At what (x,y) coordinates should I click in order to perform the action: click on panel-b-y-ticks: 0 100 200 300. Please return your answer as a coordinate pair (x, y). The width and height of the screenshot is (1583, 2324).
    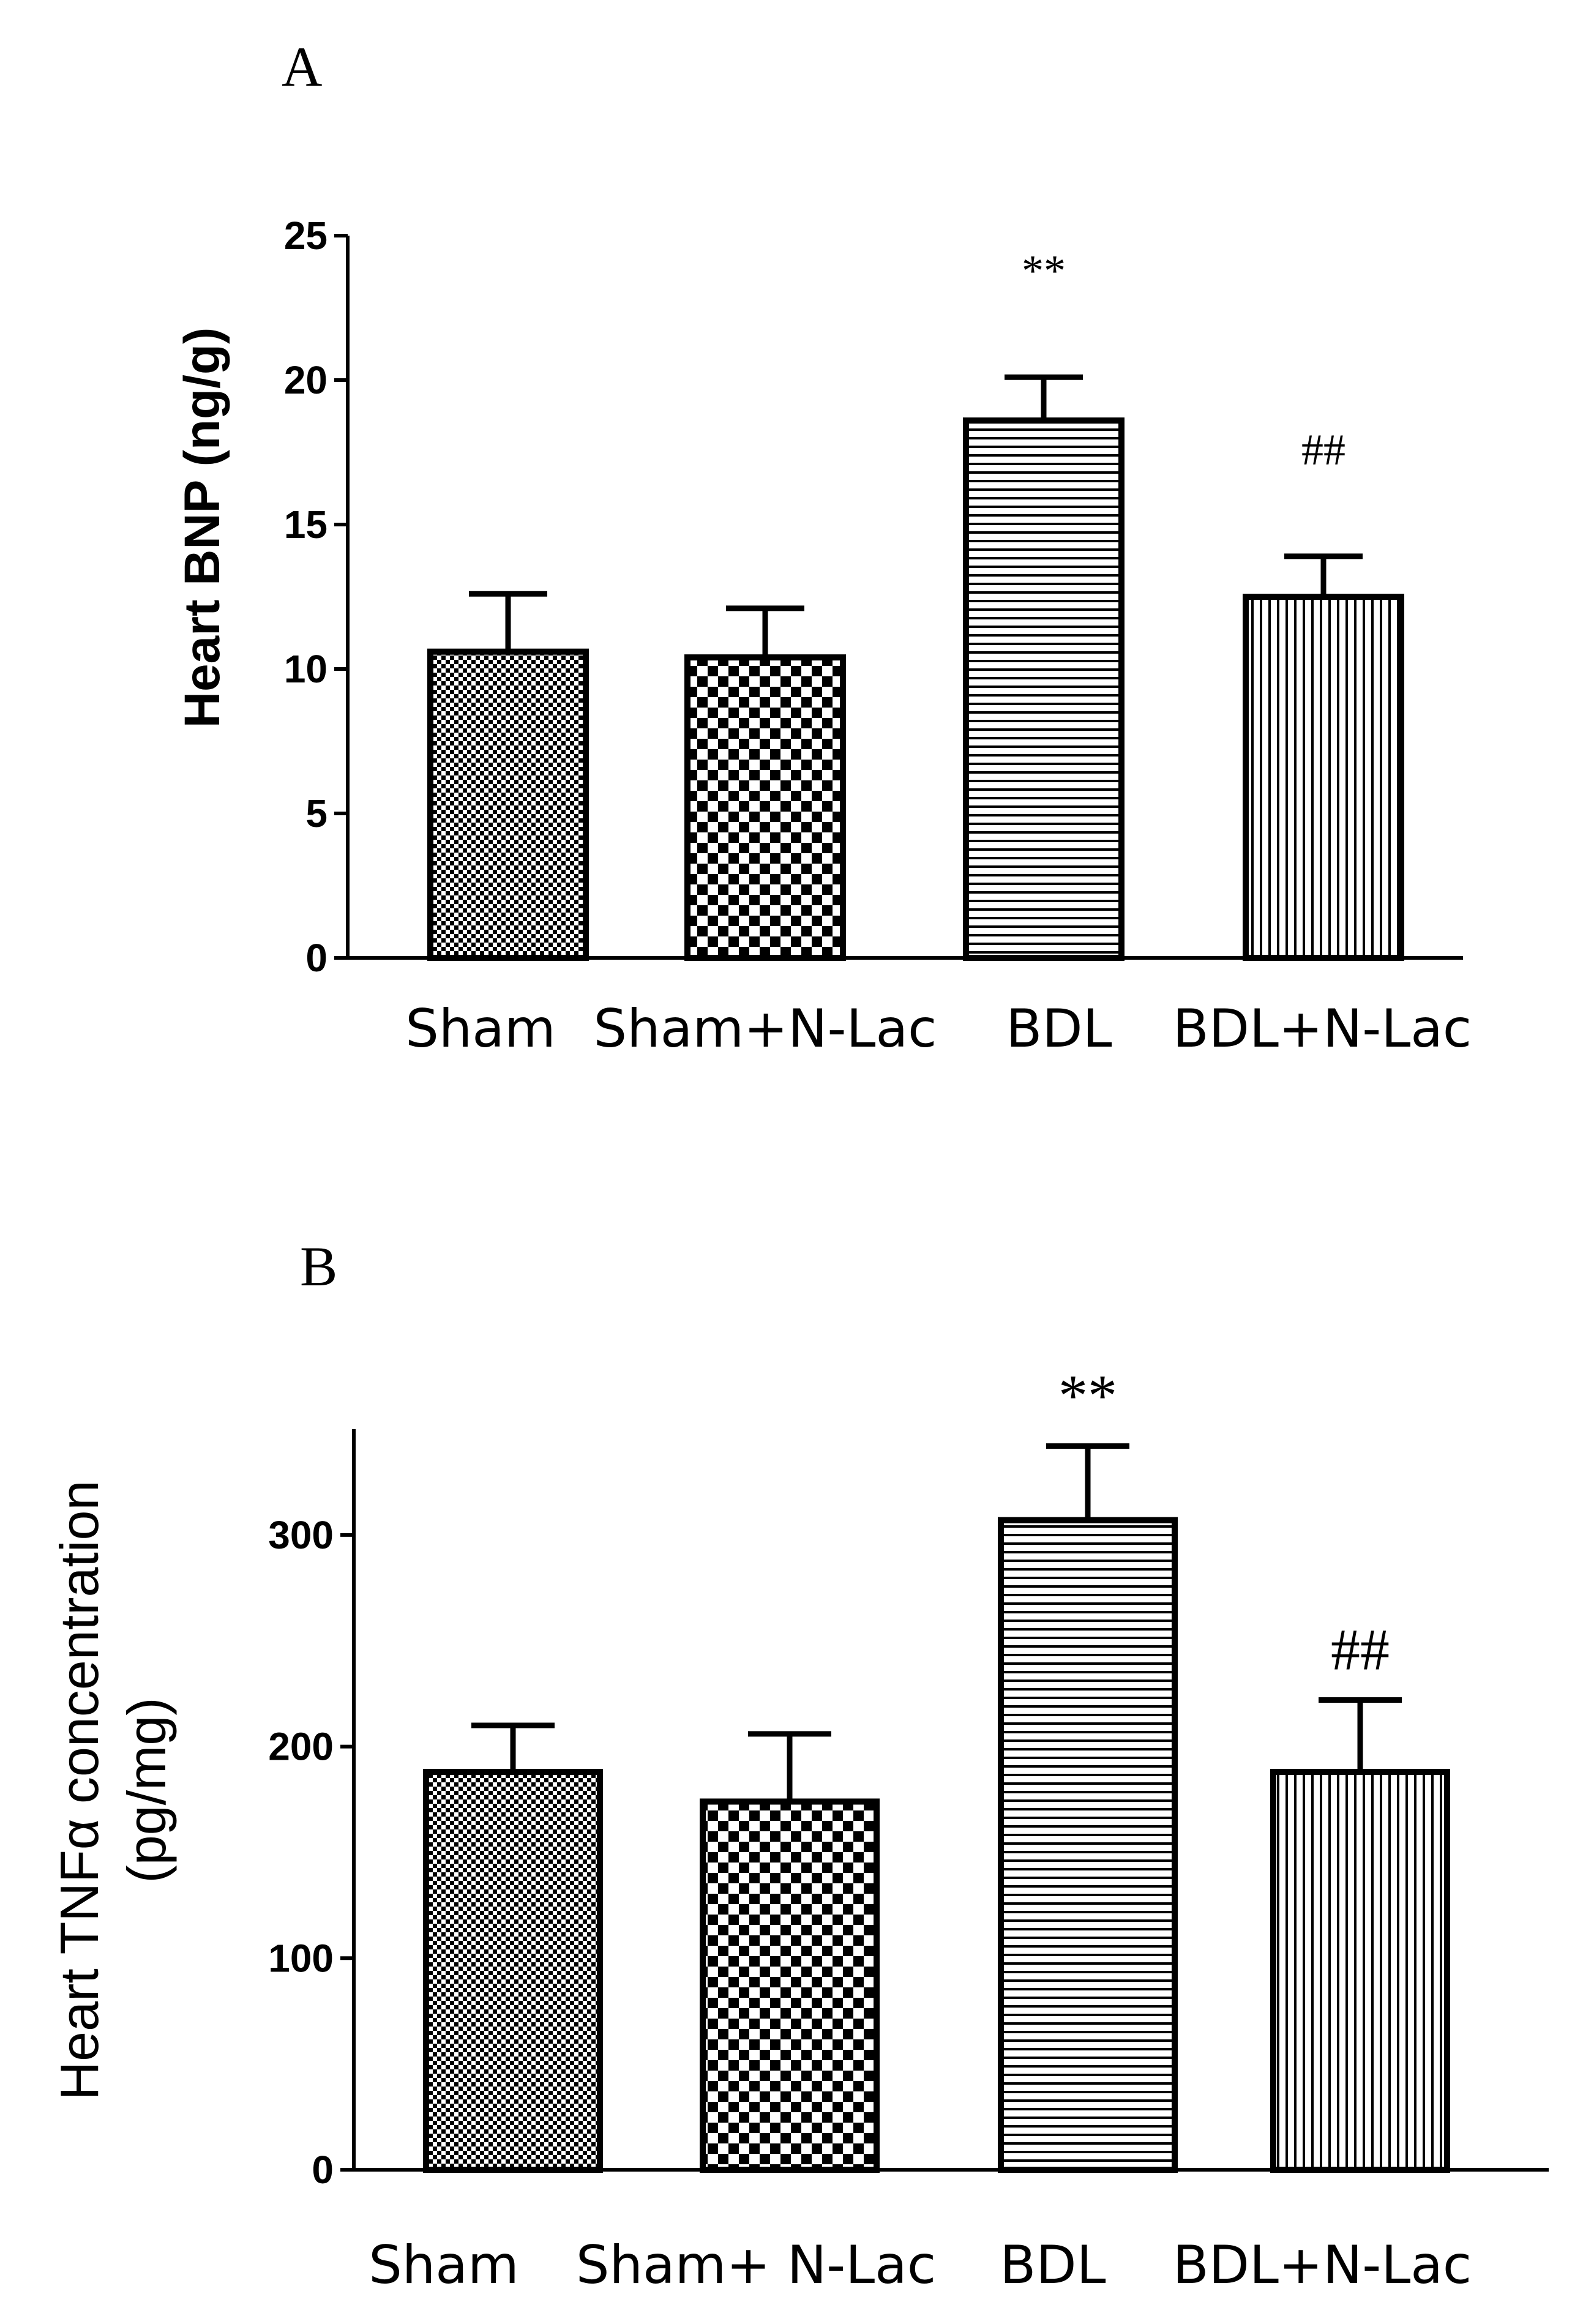
    Looking at the image, I should click on (311, 1852).